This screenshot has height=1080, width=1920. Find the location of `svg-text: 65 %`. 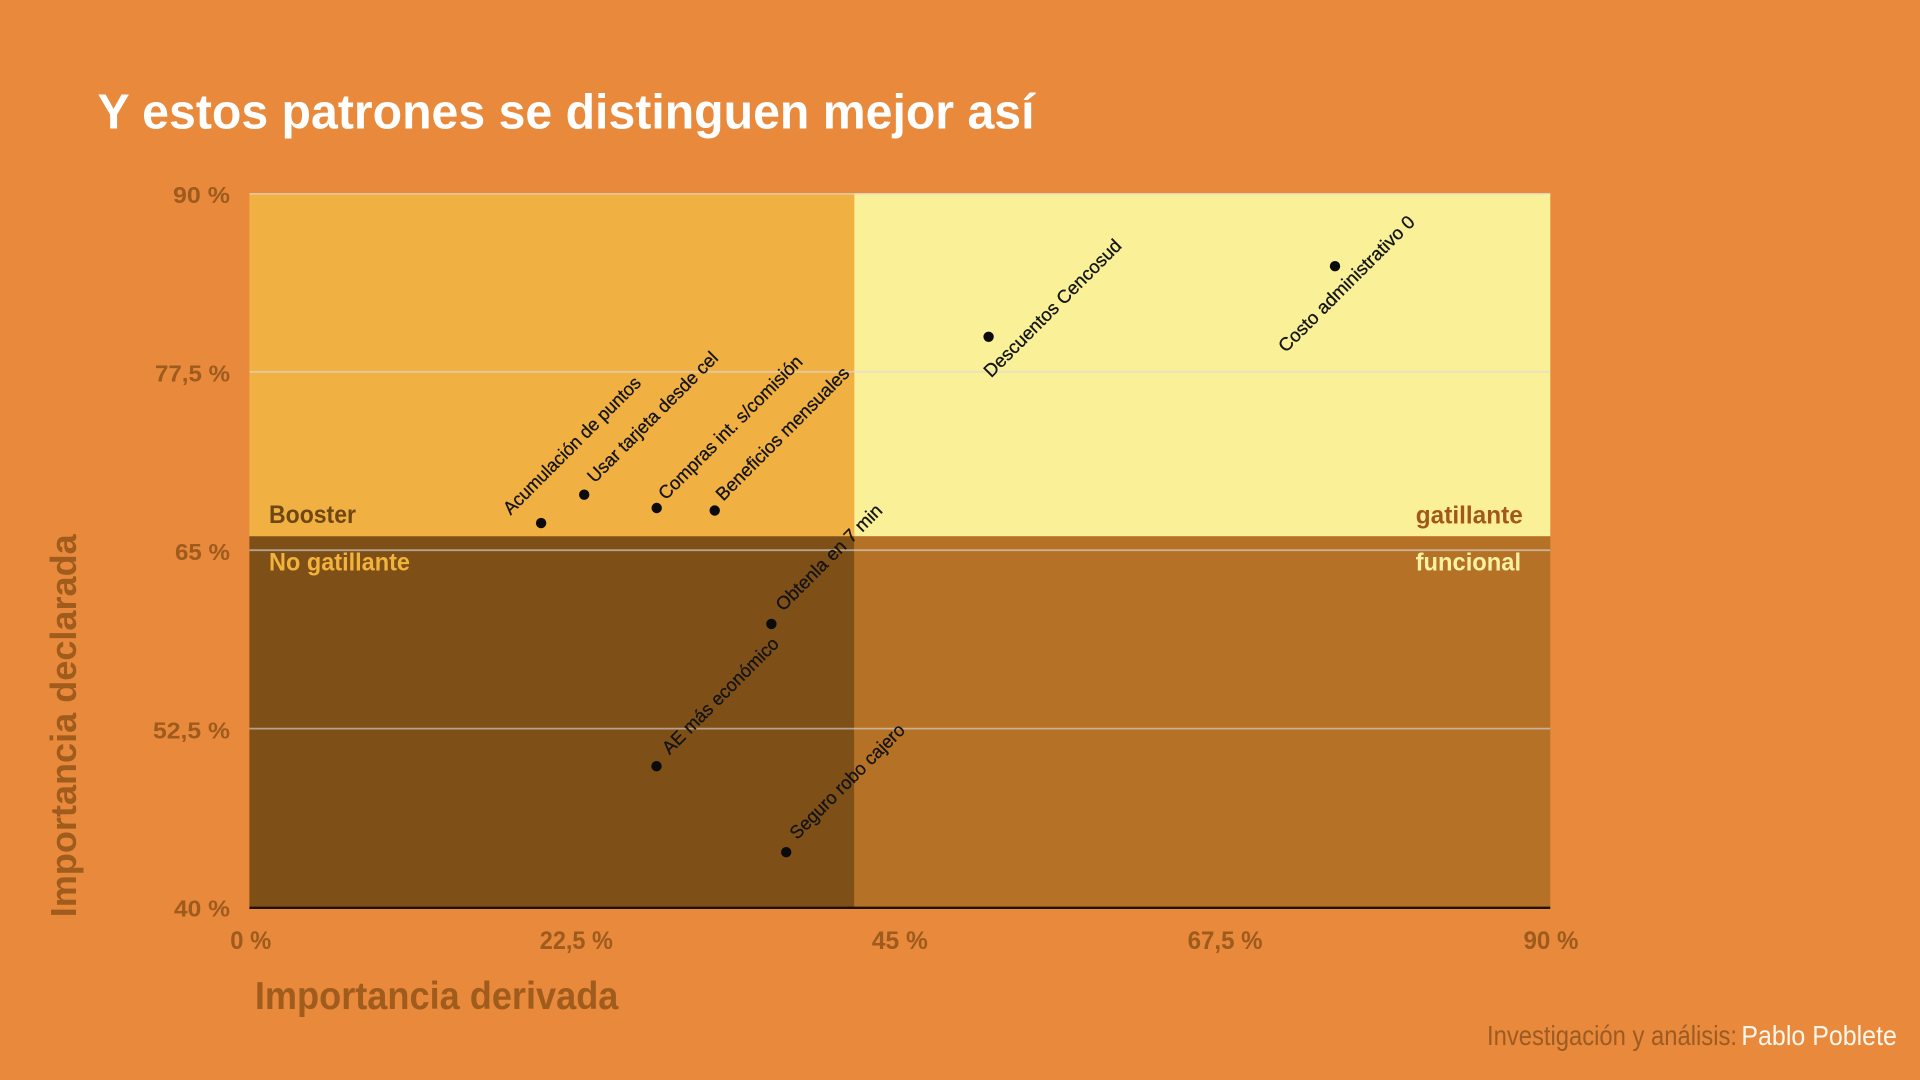

svg-text: 65 % is located at coordinates (202, 552).